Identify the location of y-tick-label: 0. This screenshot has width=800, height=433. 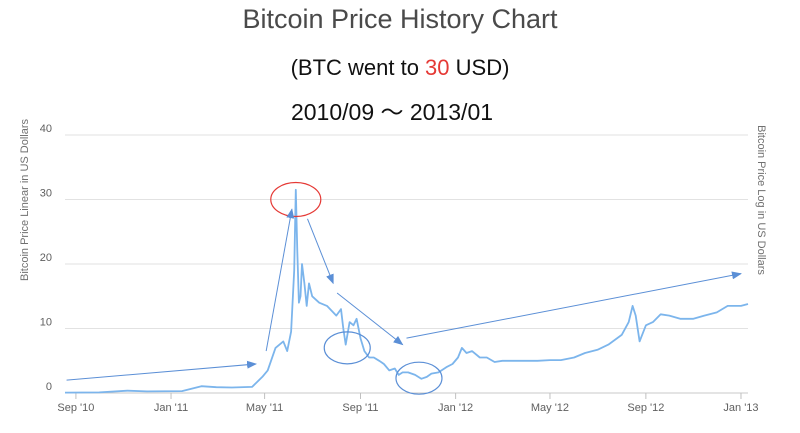
(49, 387).